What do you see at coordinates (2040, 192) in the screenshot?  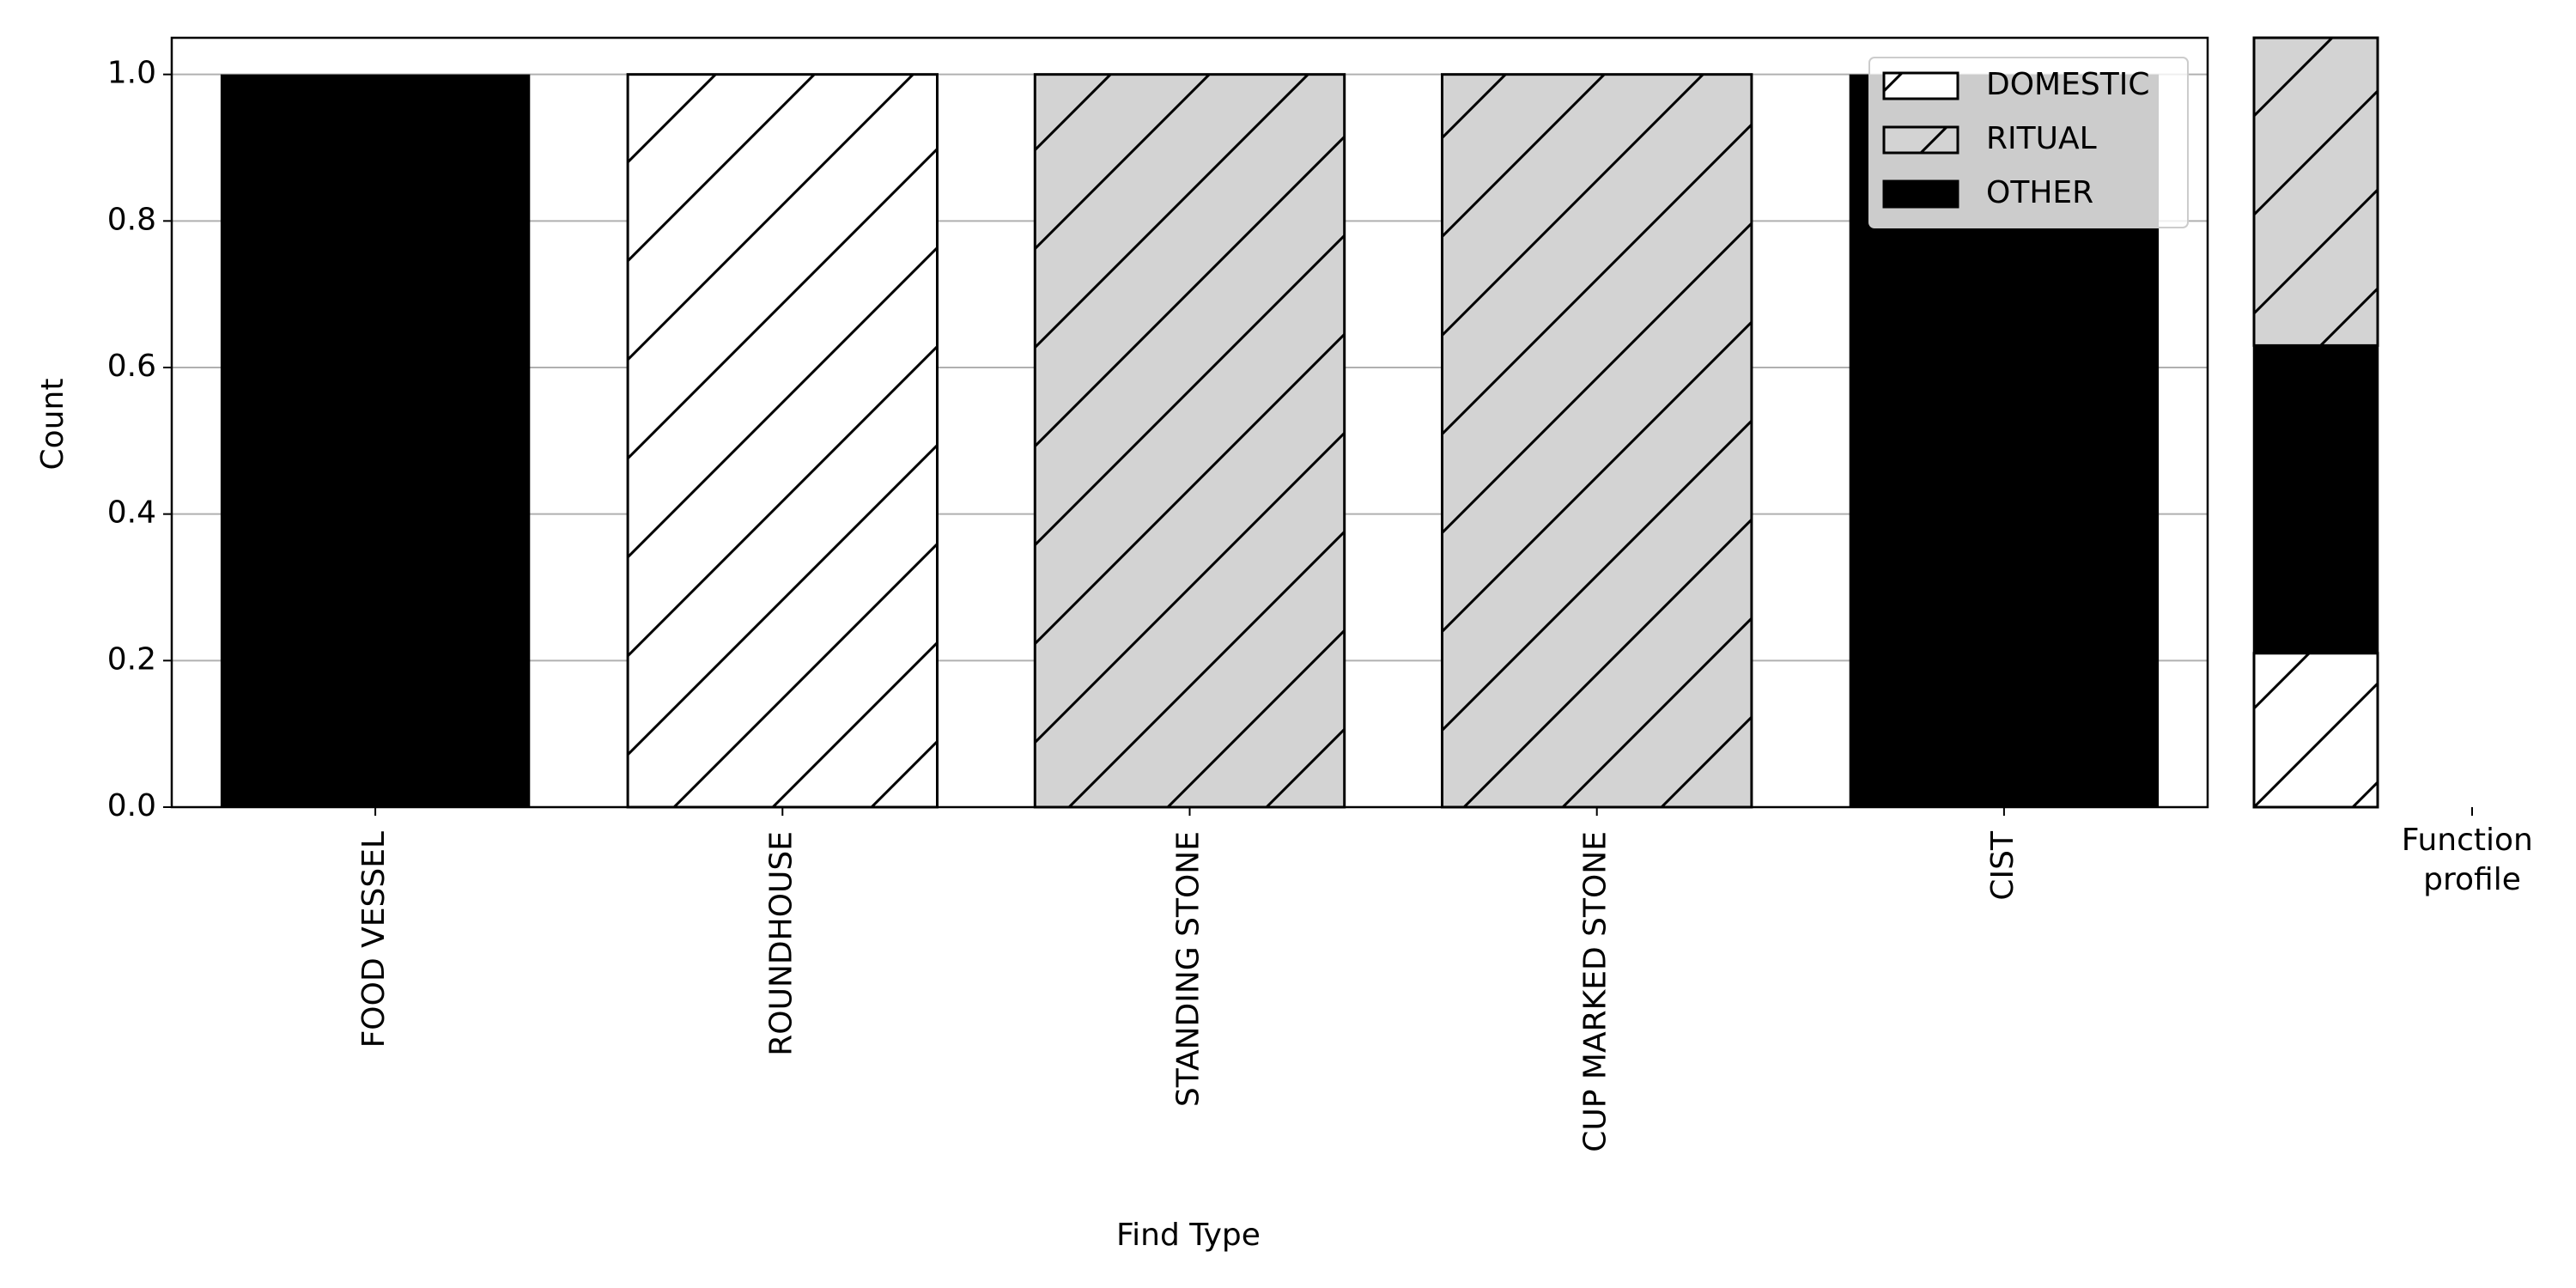 I see `legend-label: OTHER` at bounding box center [2040, 192].